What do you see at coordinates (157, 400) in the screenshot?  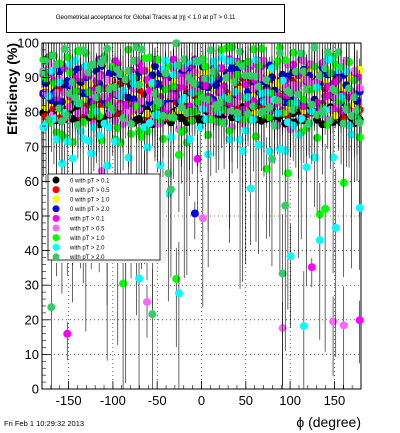 I see `x-tick-label: -50` at bounding box center [157, 400].